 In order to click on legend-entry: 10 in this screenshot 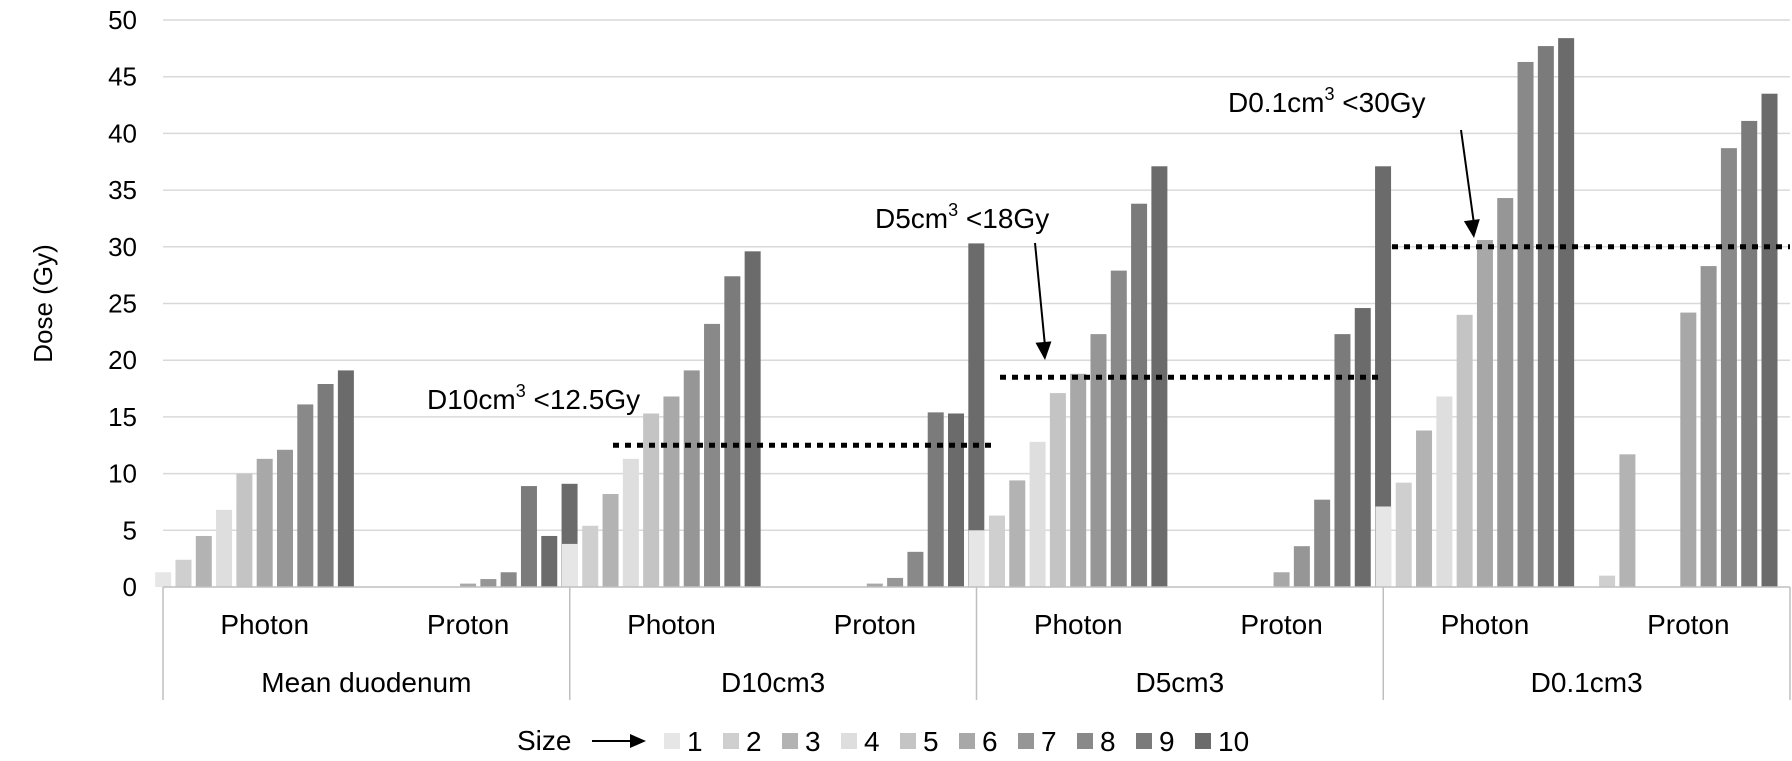, I will do `click(1233, 741)`.